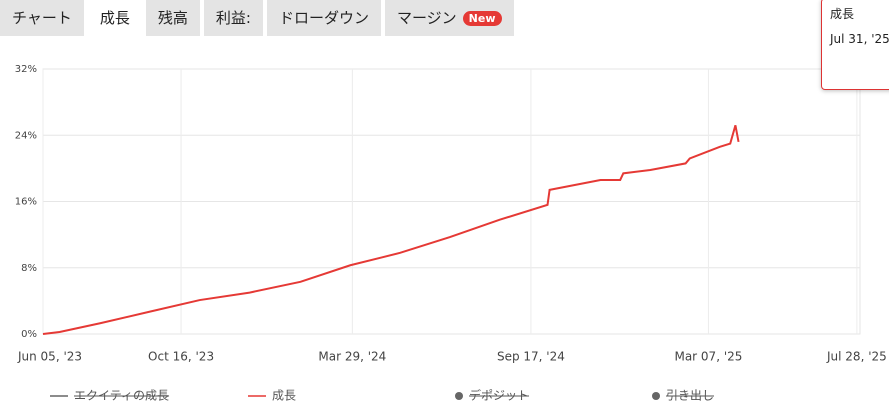  I want to click on y-tick-label: 16%, so click(26, 202).